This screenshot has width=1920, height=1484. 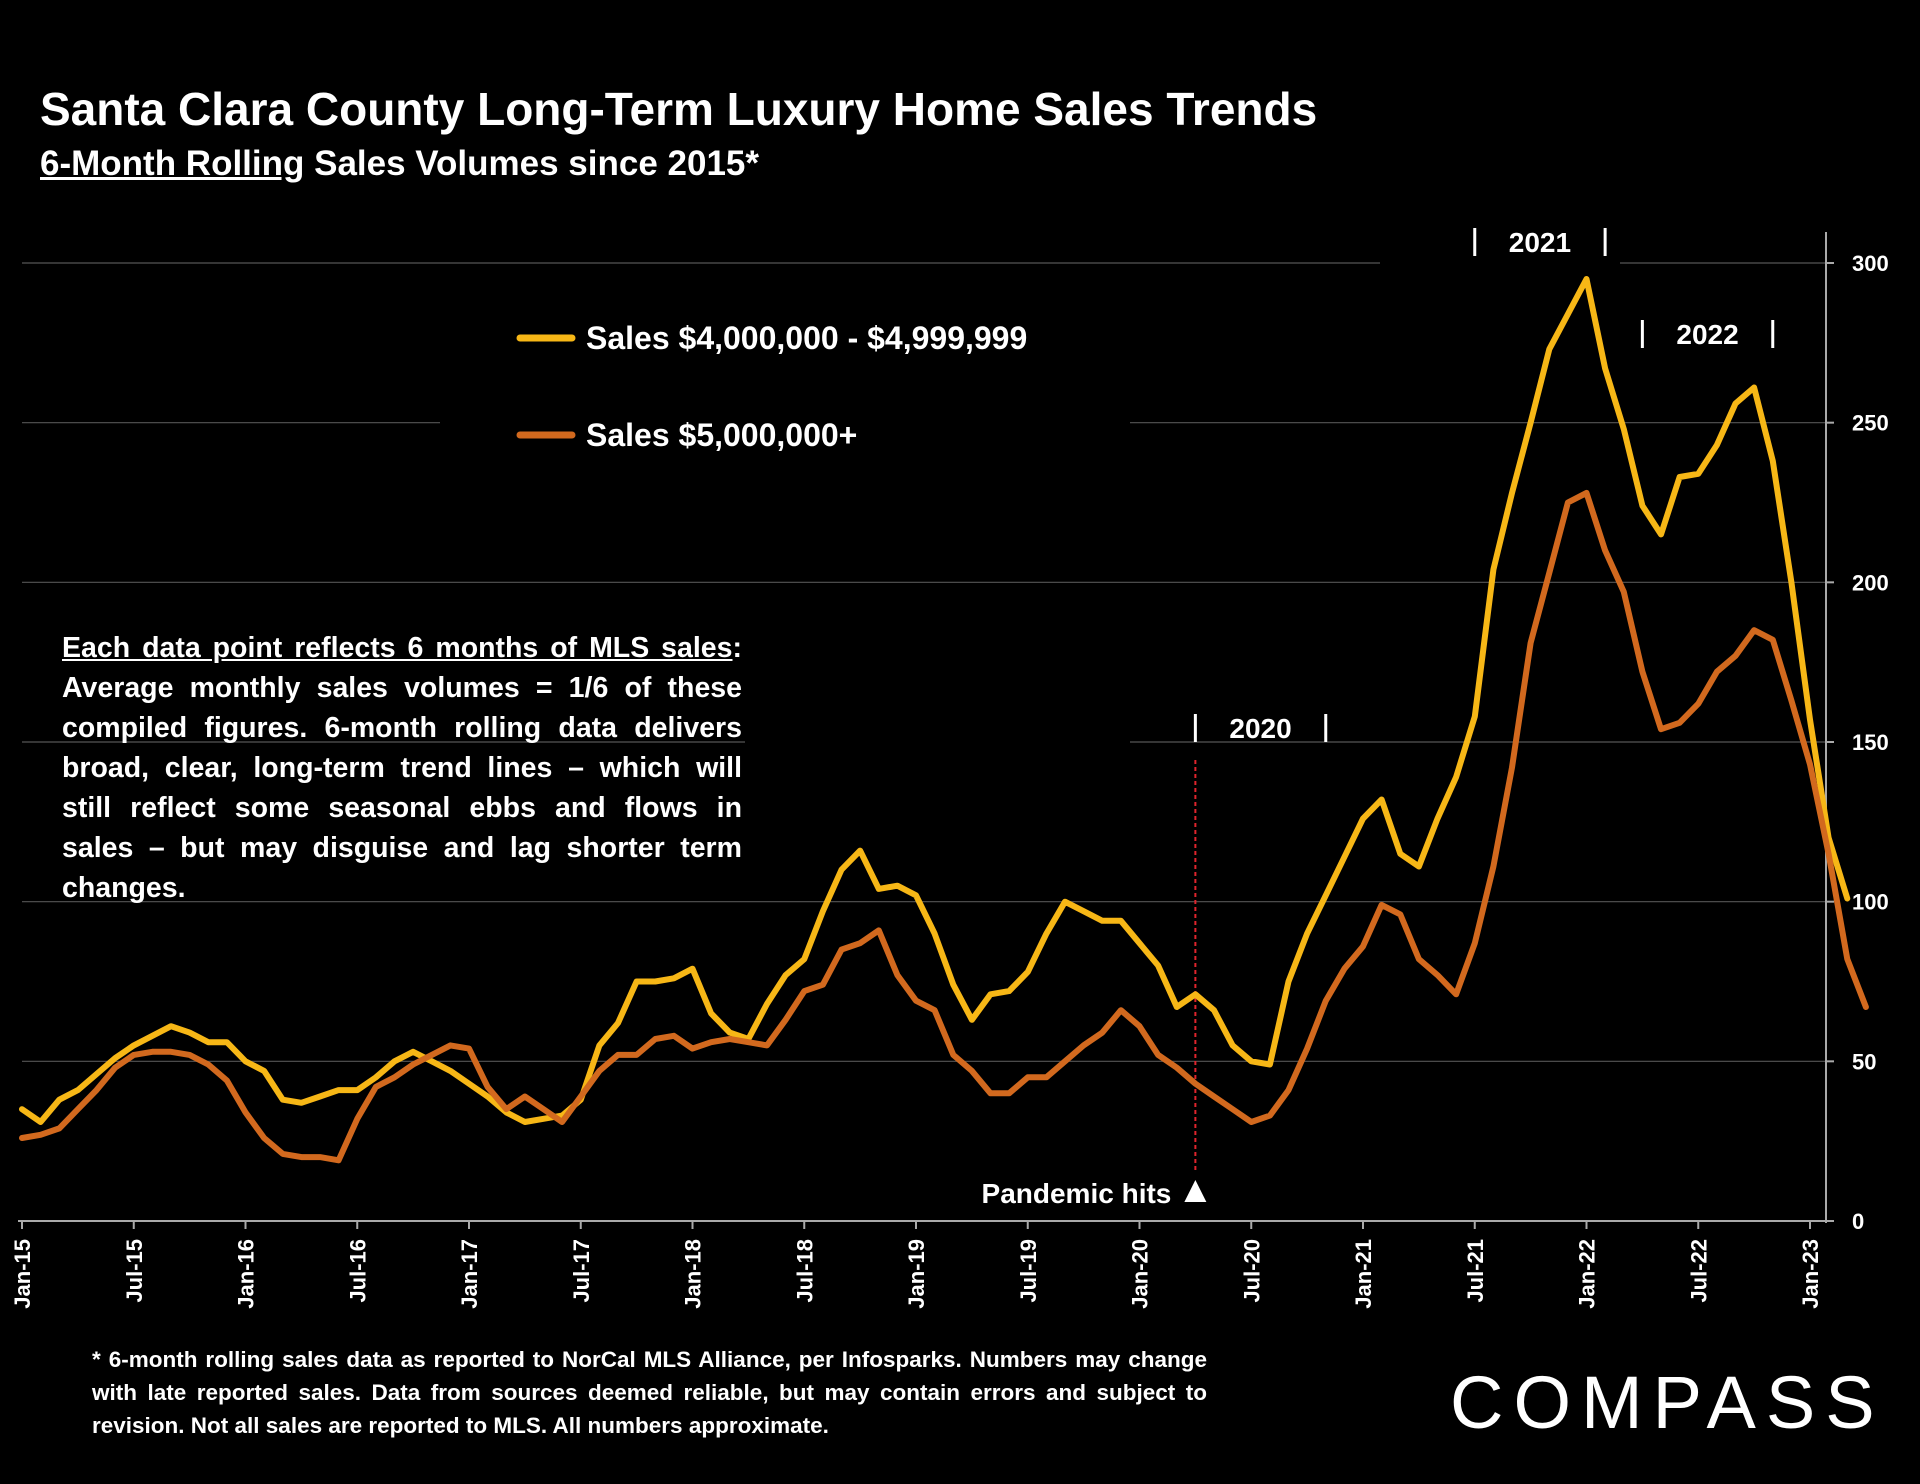 What do you see at coordinates (1540, 242) in the screenshot?
I see `period-label-2021: 2021` at bounding box center [1540, 242].